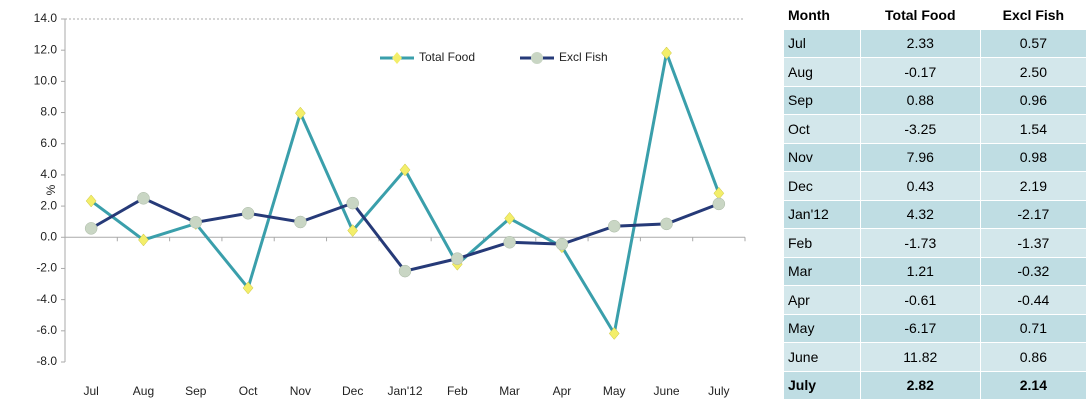 This screenshot has height=409, width=1087. What do you see at coordinates (48, 174) in the screenshot?
I see `y-tick-label: 4.0` at bounding box center [48, 174].